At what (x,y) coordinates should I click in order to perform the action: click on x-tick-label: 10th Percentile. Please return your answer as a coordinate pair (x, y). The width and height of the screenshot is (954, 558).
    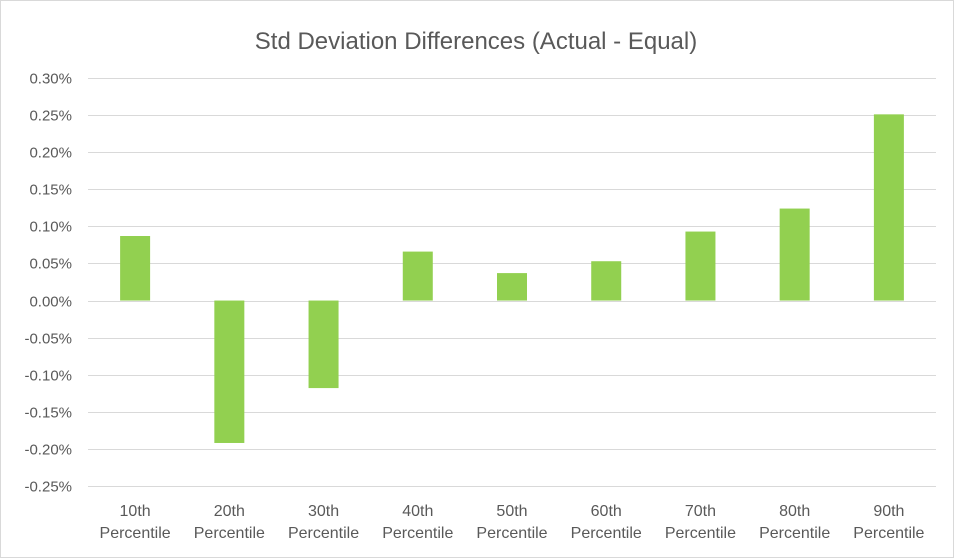
    Looking at the image, I should click on (135, 522).